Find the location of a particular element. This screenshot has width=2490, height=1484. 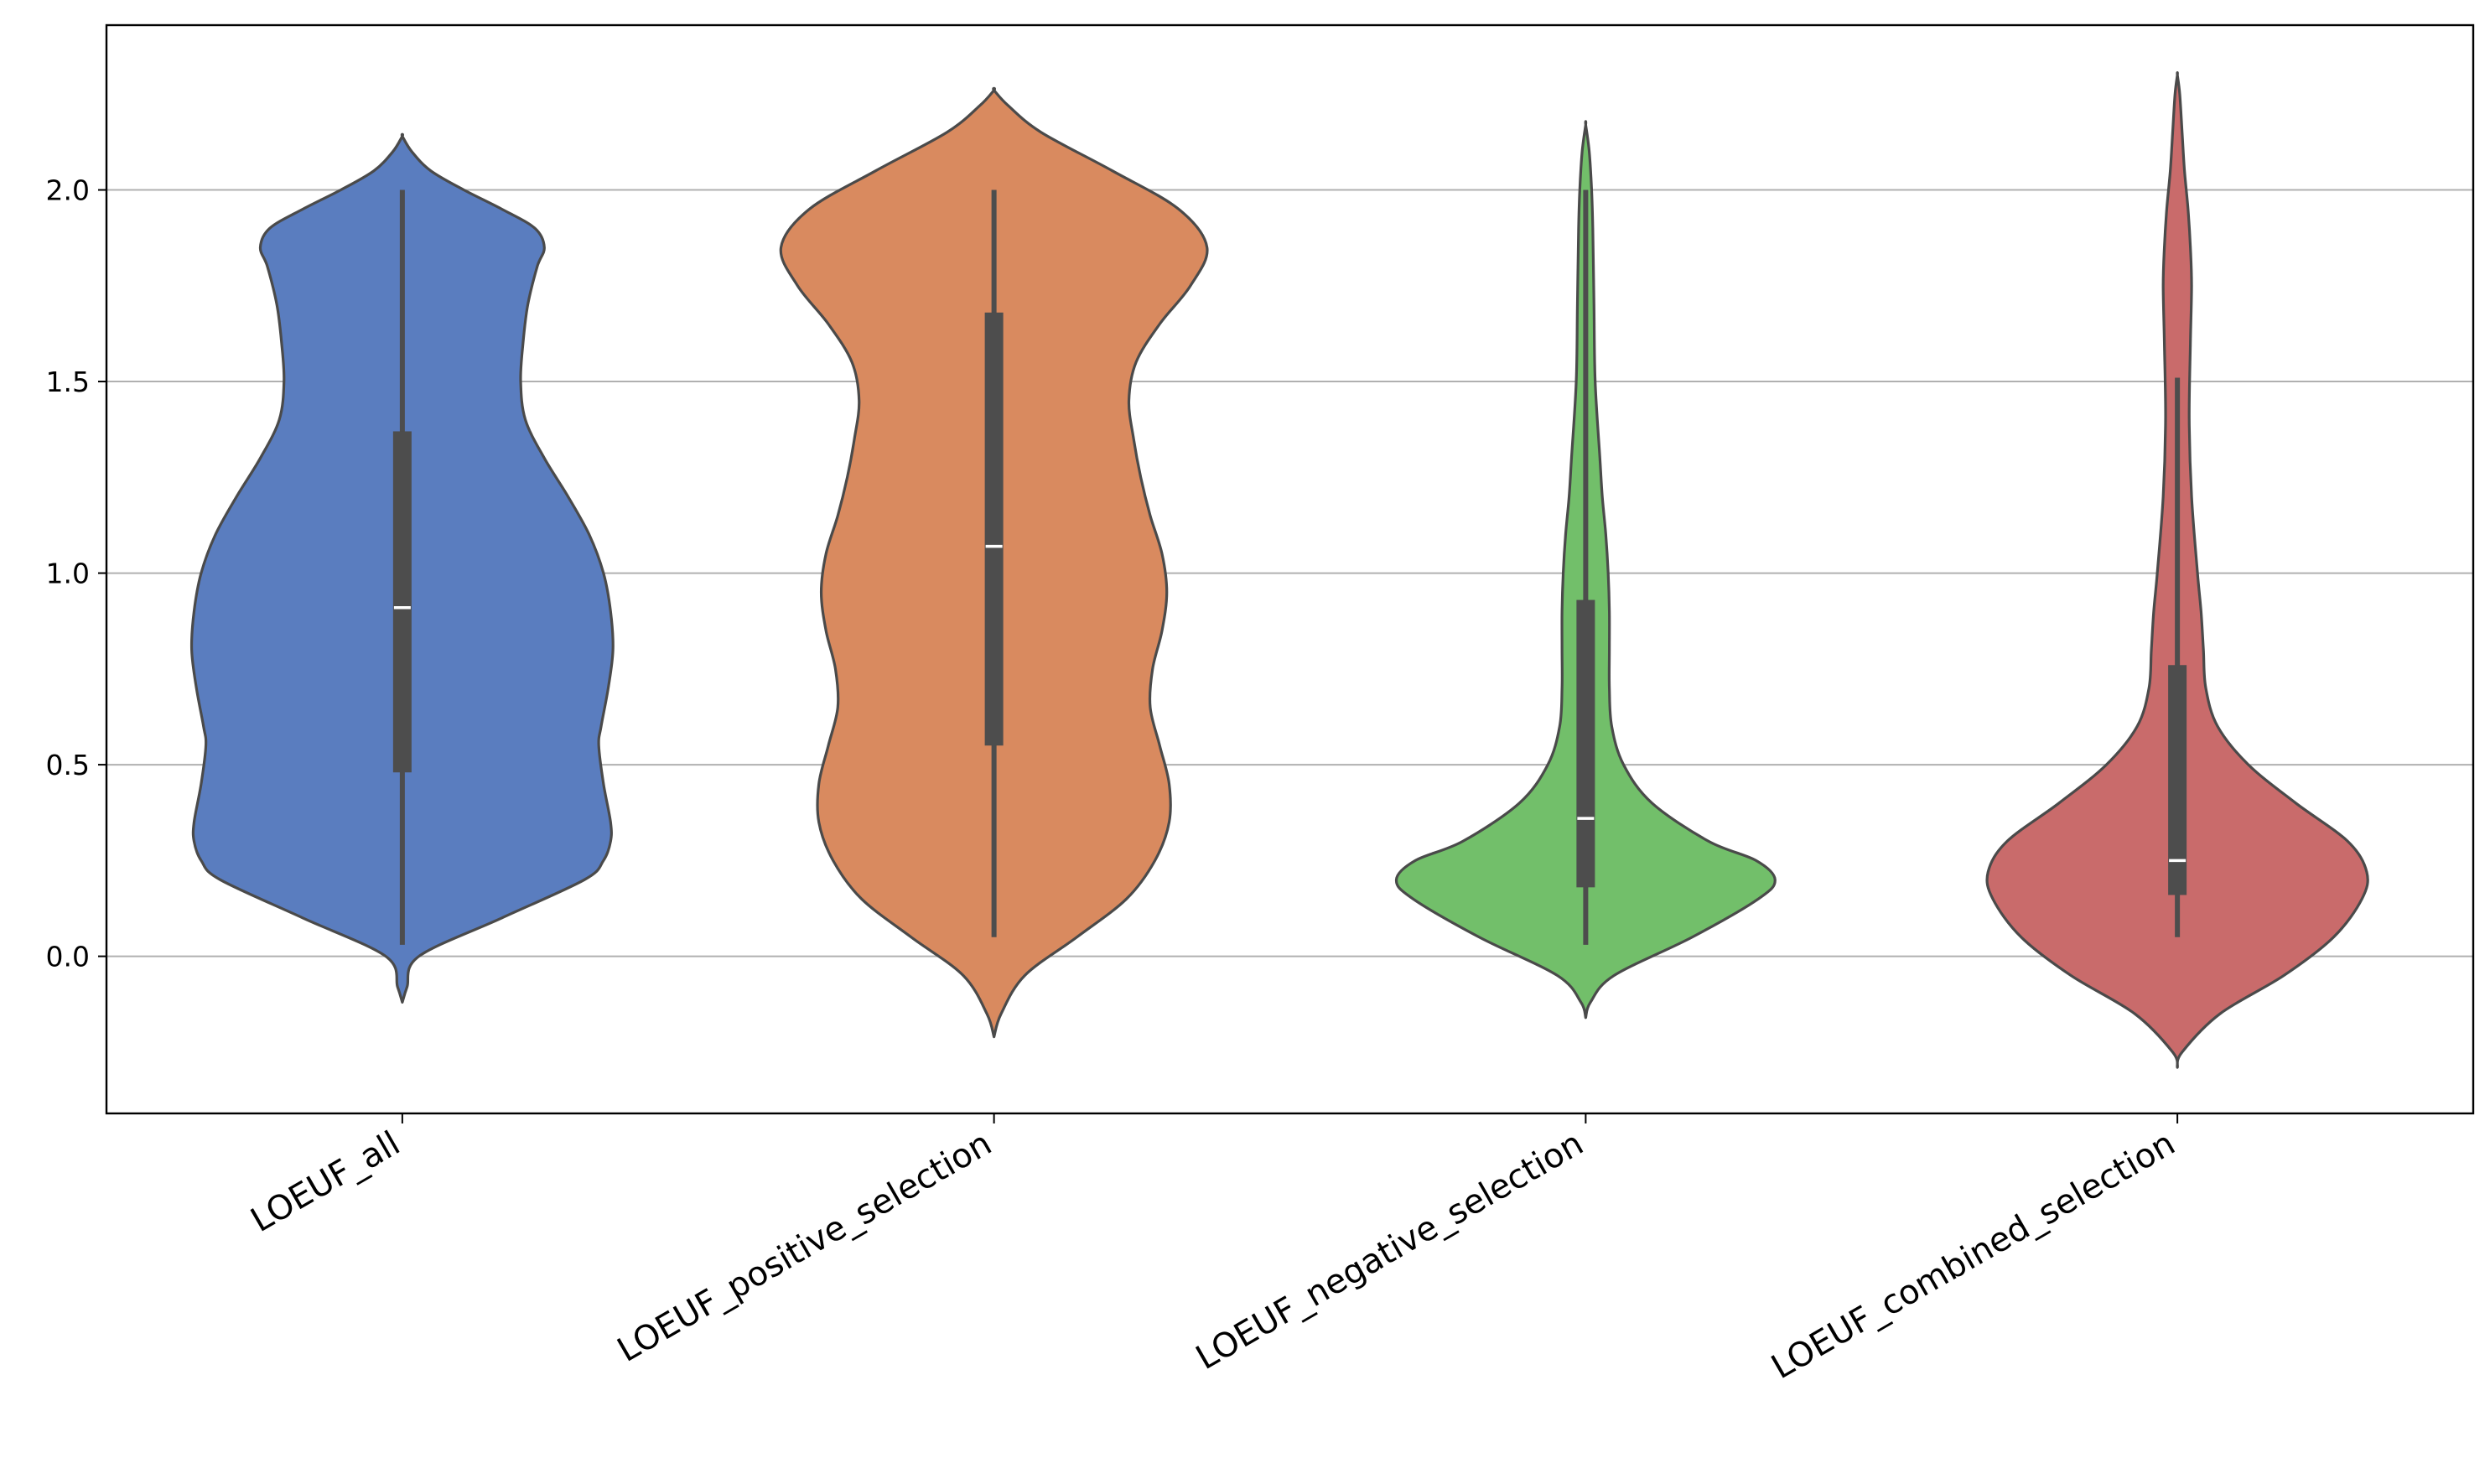

y-tick-label: 0.0 is located at coordinates (68, 957).